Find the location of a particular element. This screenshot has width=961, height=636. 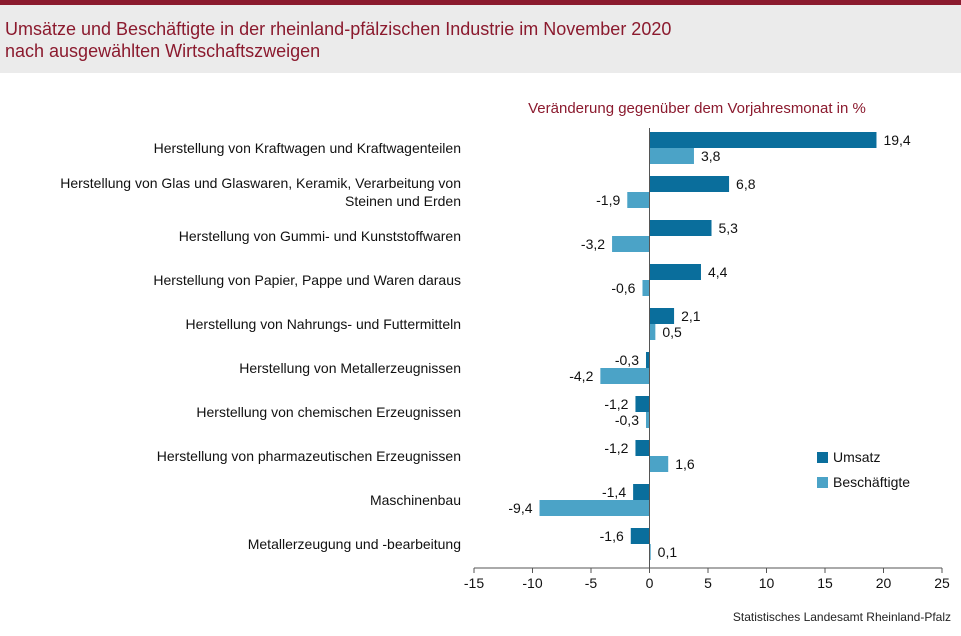

x-tick-label: -5 is located at coordinates (591, 583).